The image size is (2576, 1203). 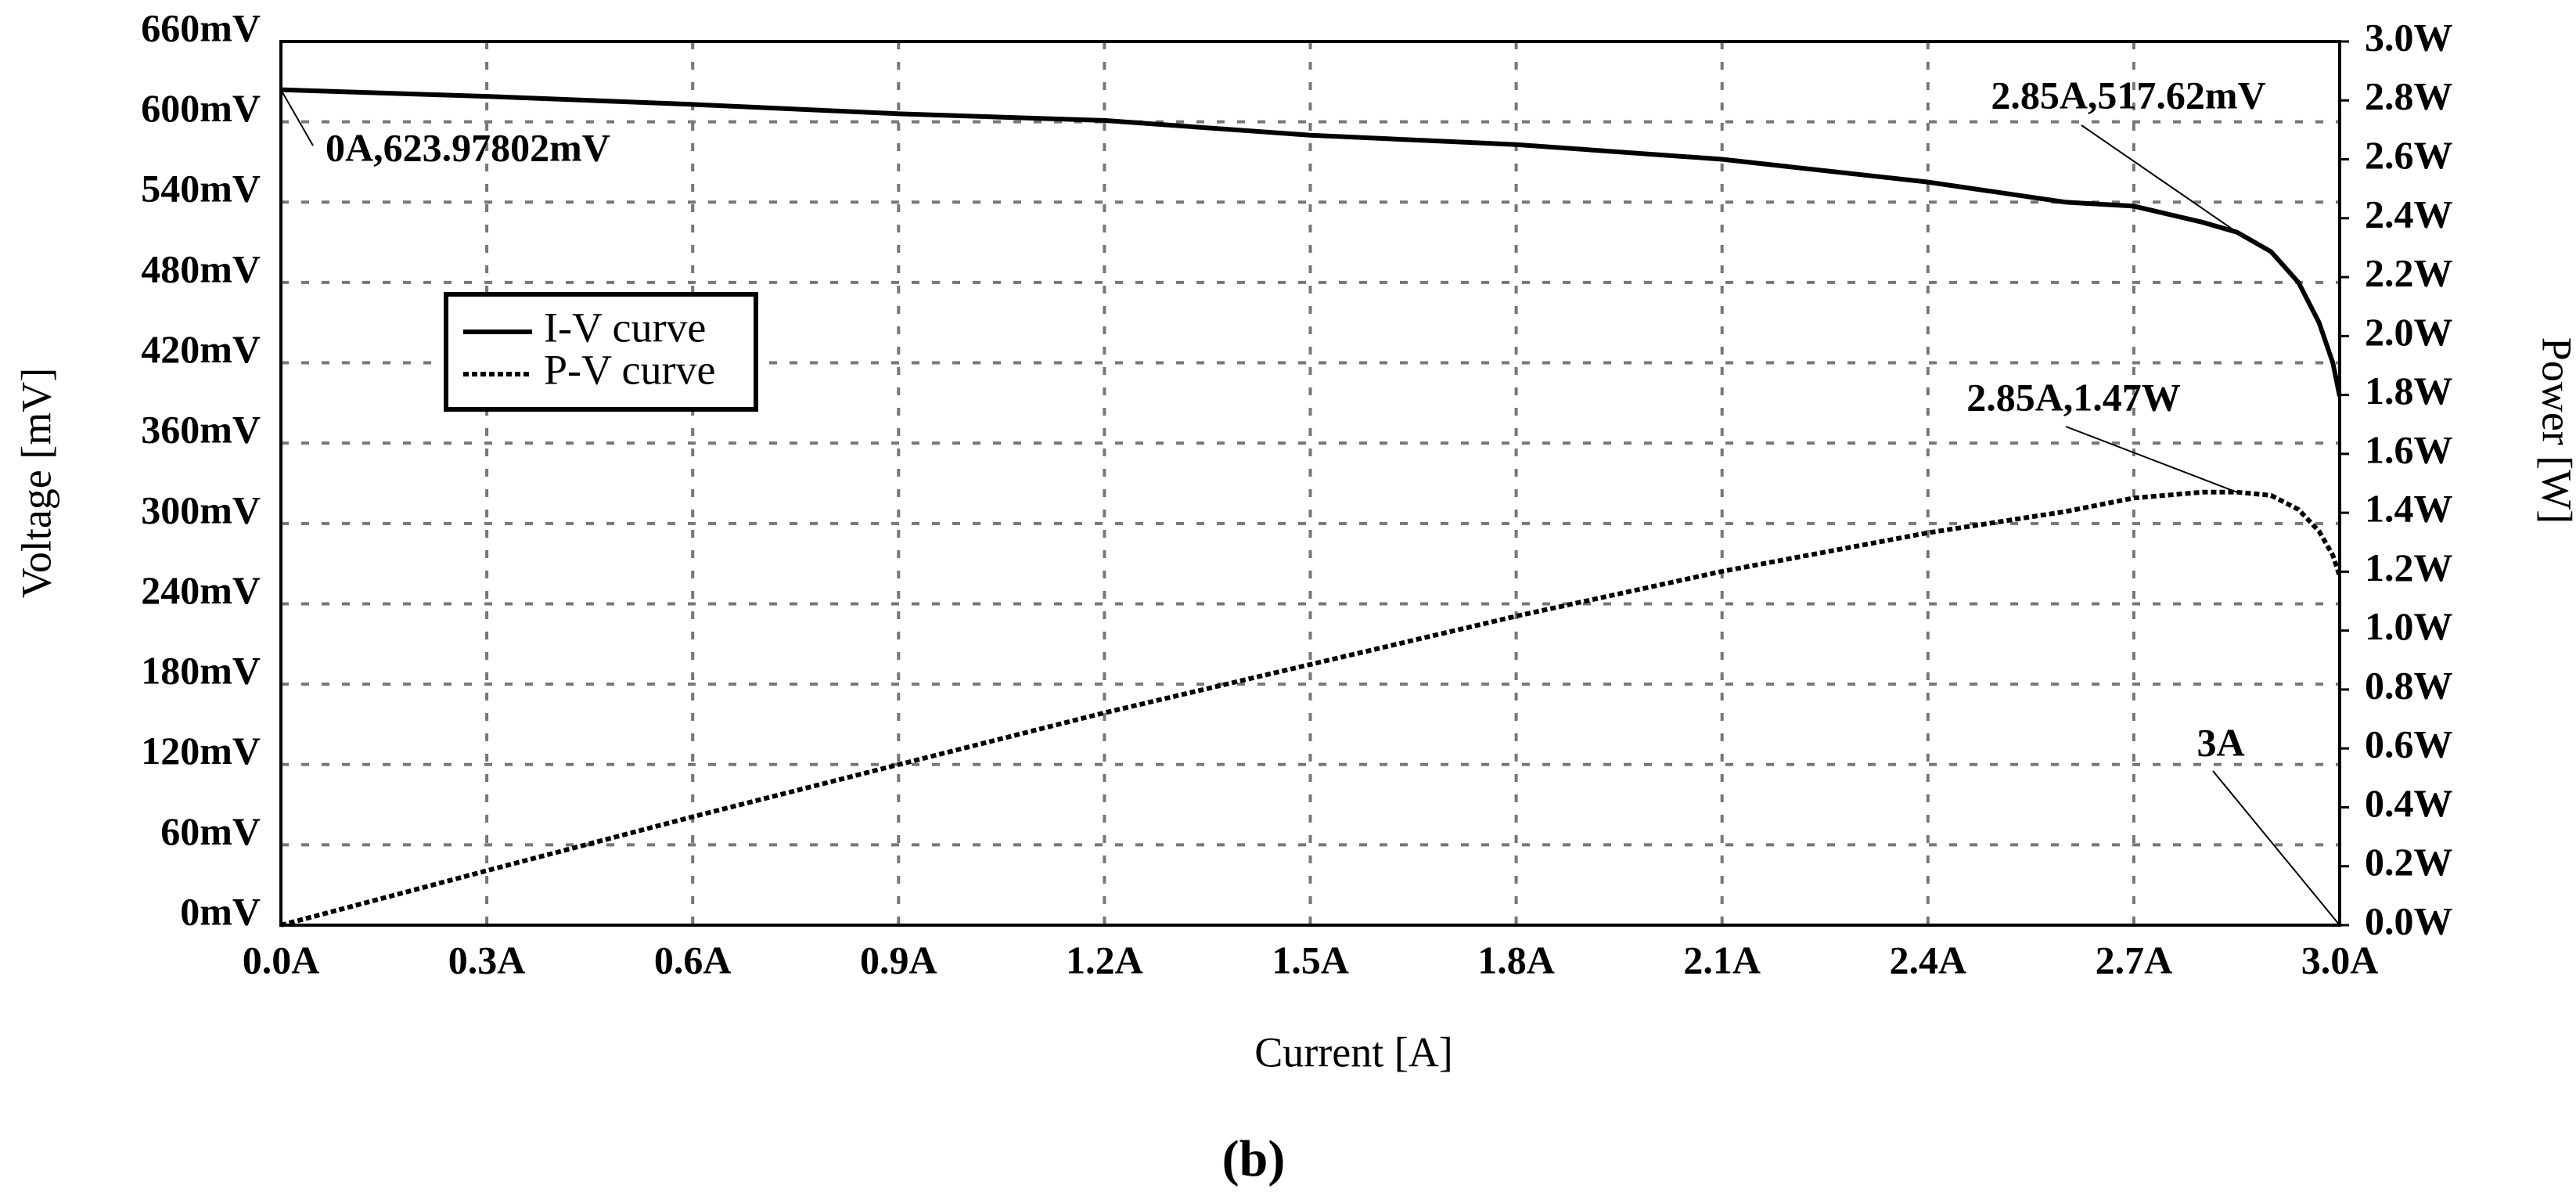 I want to click on x-tick-label: 0.3A, so click(x=487, y=959).